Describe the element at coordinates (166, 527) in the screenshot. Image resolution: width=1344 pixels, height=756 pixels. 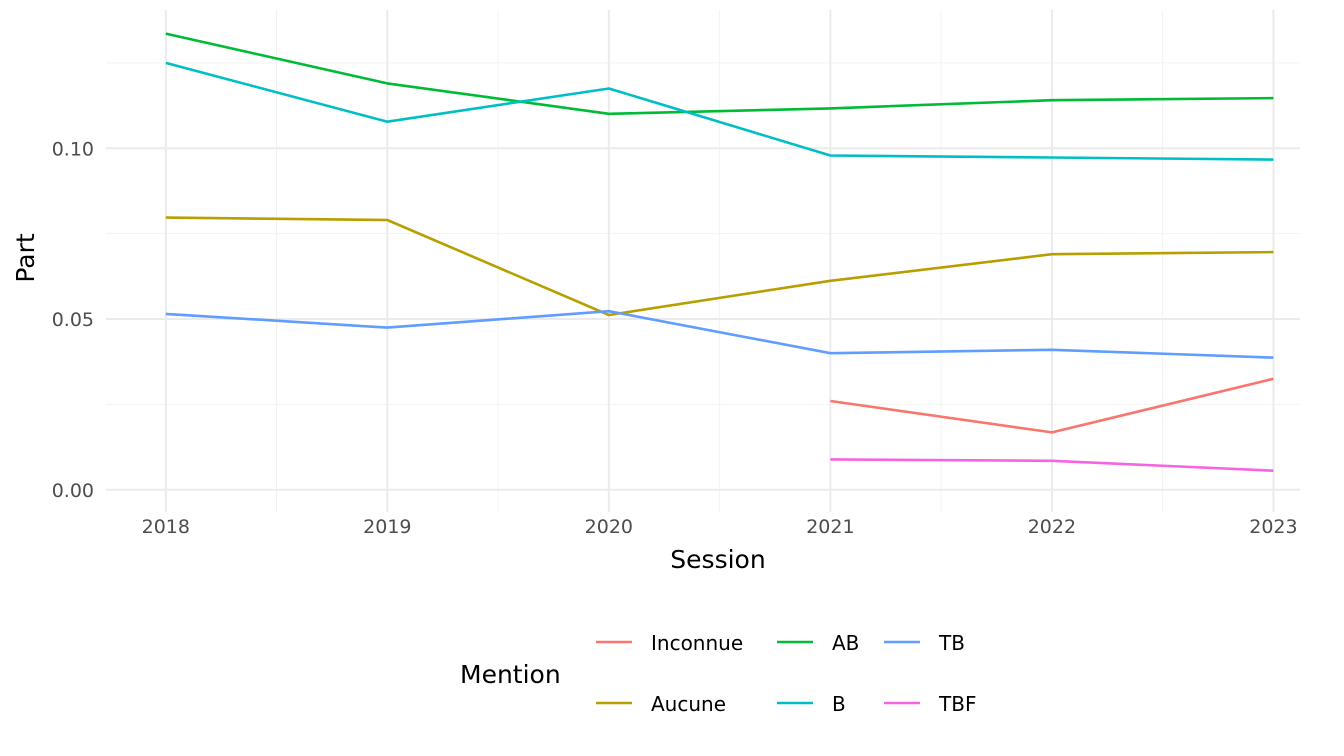
I see `x-tick-label: 2018` at that location.